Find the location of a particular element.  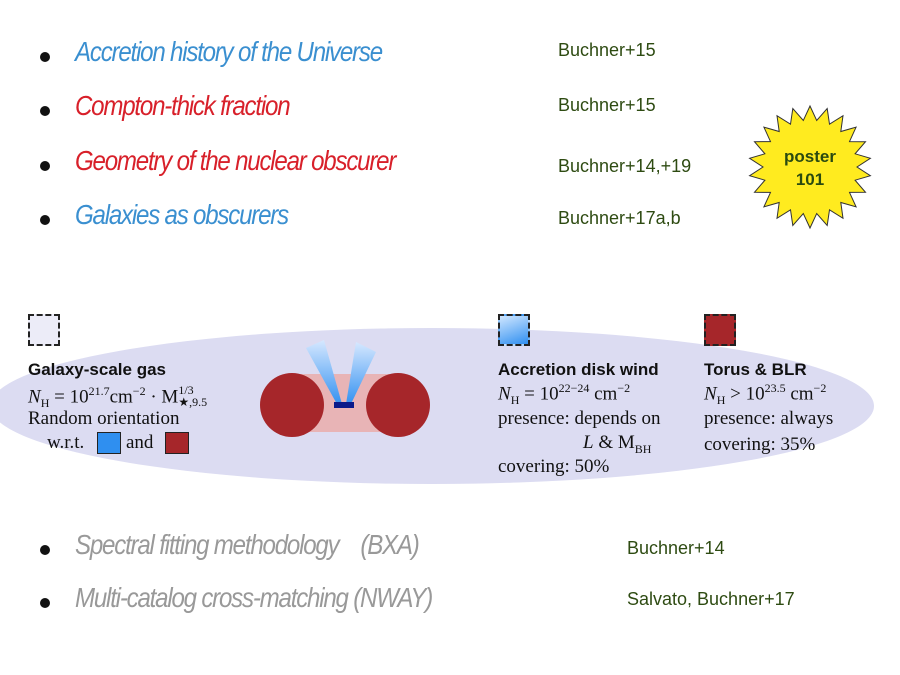

wind-dependency: L & MBH is located at coordinates (617, 444).